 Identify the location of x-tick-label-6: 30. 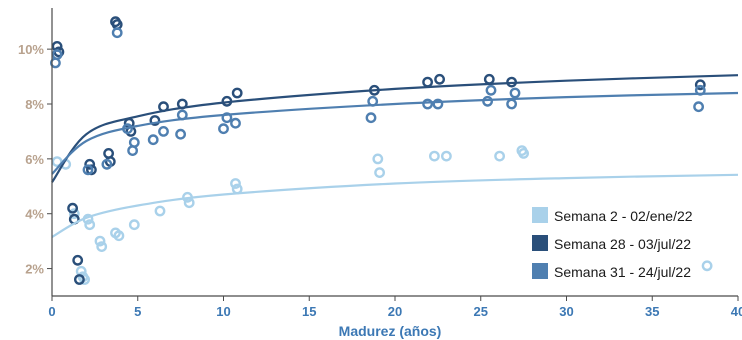
(566, 311).